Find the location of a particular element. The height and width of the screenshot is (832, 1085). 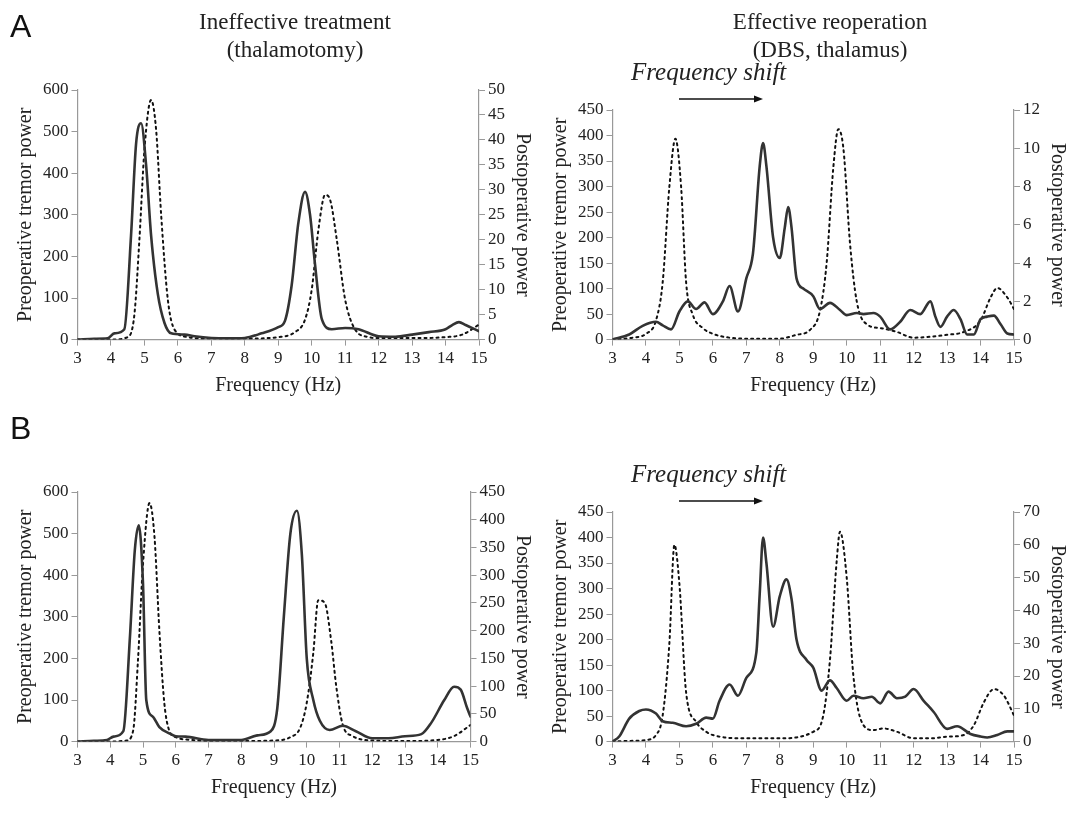

y2-tick-label: 25 is located at coordinates (496, 214).